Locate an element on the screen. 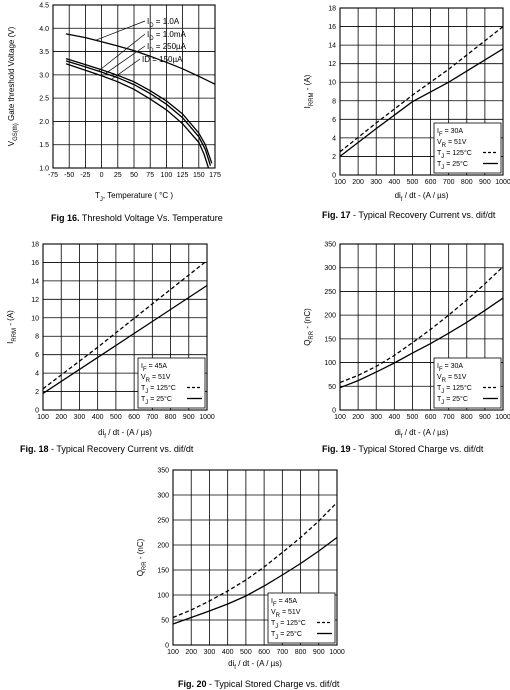  fig17-legend-entry-sub: R is located at coordinates (444, 146).